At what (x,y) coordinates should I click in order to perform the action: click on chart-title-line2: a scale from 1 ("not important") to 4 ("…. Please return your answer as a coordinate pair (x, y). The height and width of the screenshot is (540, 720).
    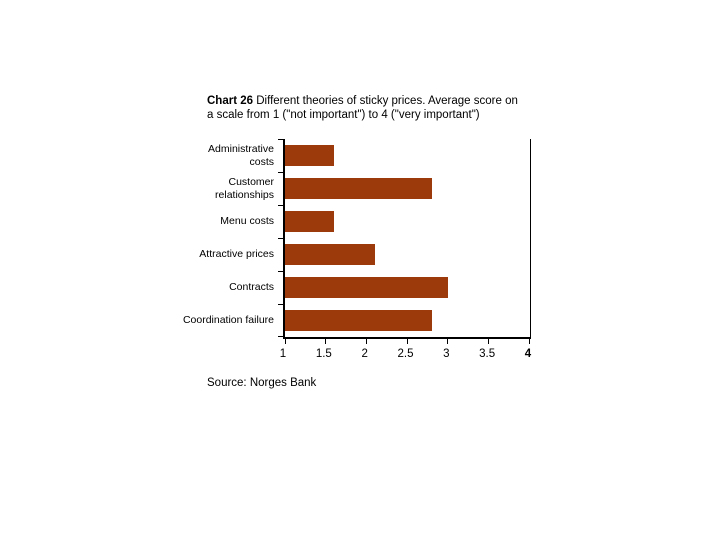
    Looking at the image, I should click on (343, 115).